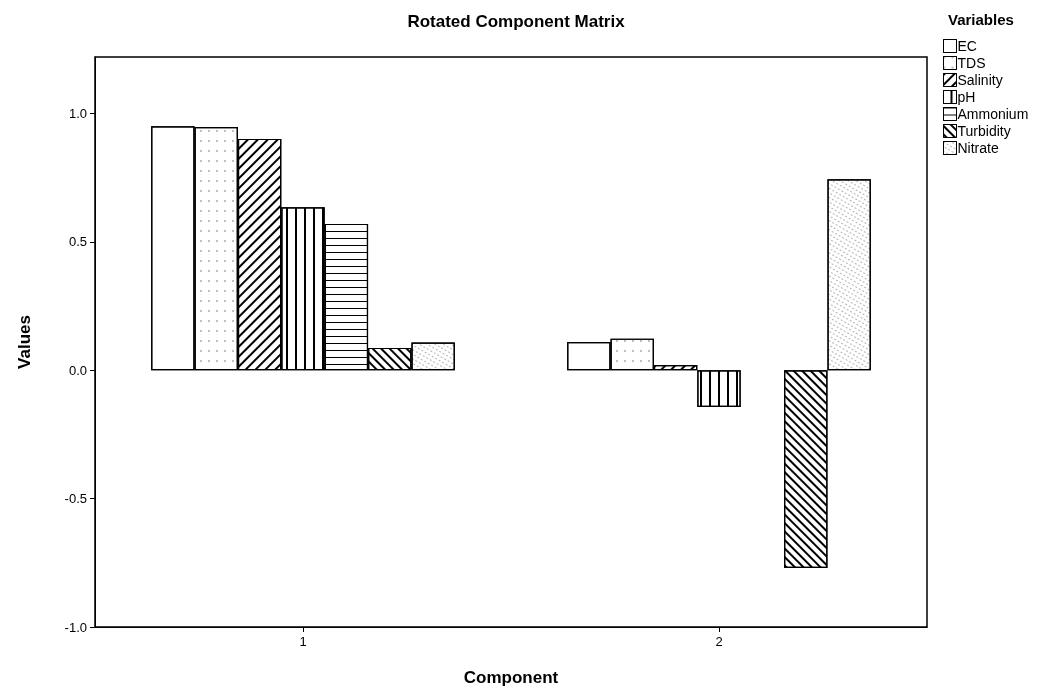  What do you see at coordinates (981, 19) in the screenshot?
I see `legend-title: Variables` at bounding box center [981, 19].